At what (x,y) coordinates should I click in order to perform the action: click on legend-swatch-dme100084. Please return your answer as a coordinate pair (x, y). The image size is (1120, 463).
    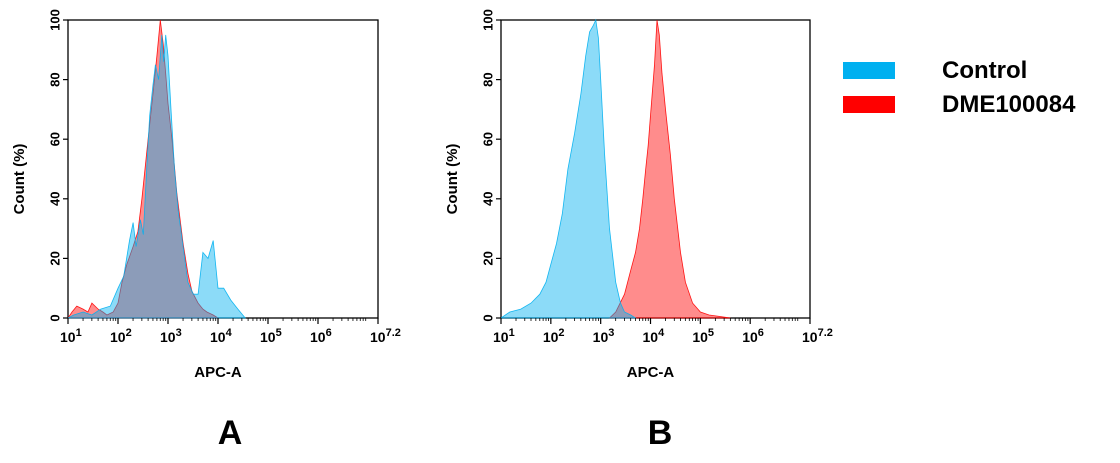
    Looking at the image, I should click on (869, 104).